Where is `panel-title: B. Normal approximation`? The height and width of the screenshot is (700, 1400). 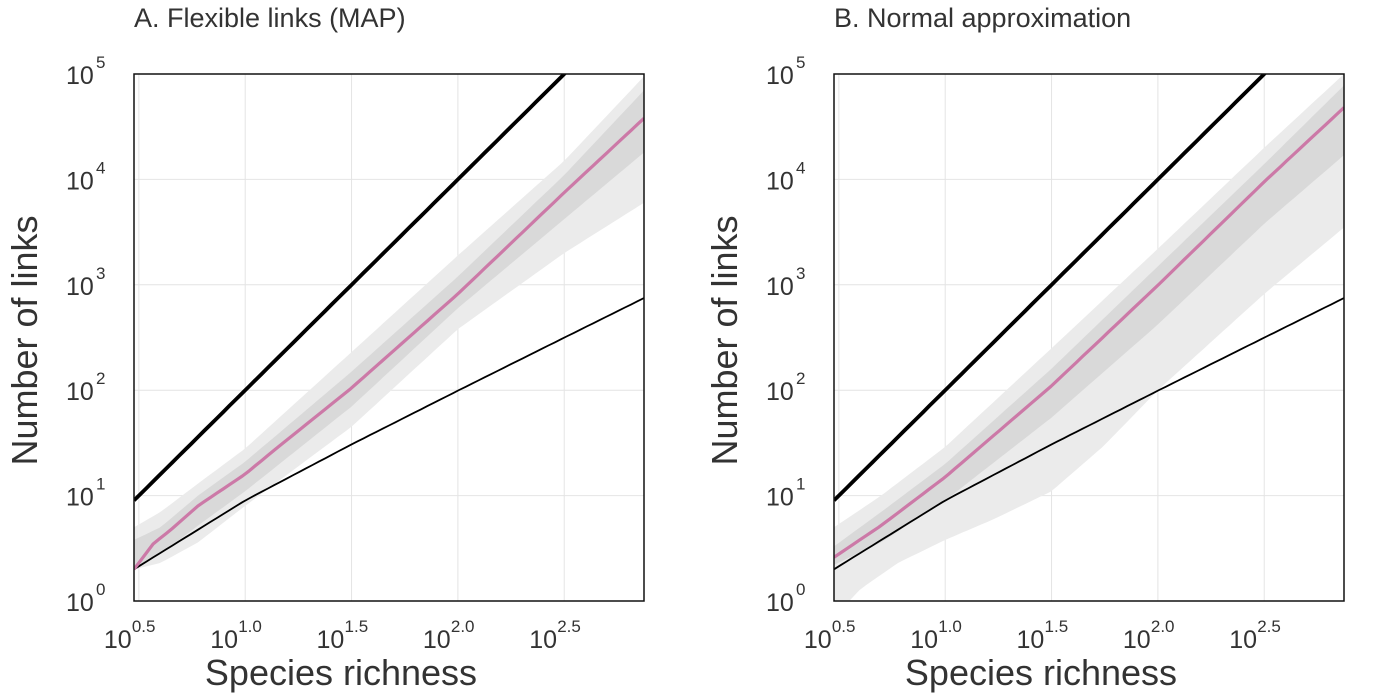
panel-title: B. Normal approximation is located at coordinates (982, 18).